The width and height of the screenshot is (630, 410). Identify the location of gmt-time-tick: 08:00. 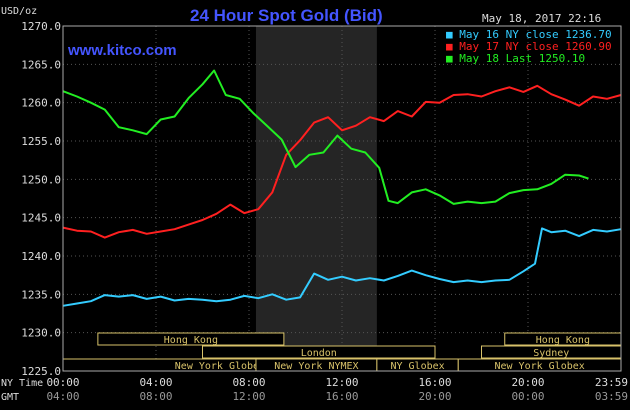
(155, 396).